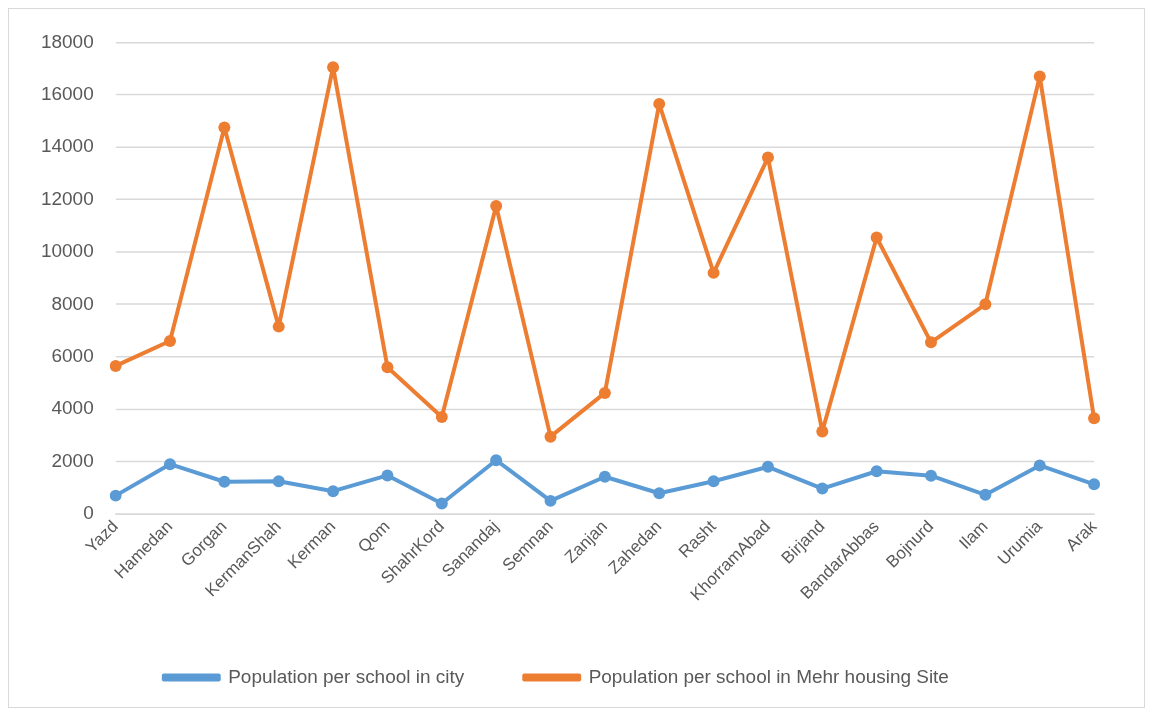  What do you see at coordinates (973, 534) in the screenshot?
I see `x-tick-label: Ilam` at bounding box center [973, 534].